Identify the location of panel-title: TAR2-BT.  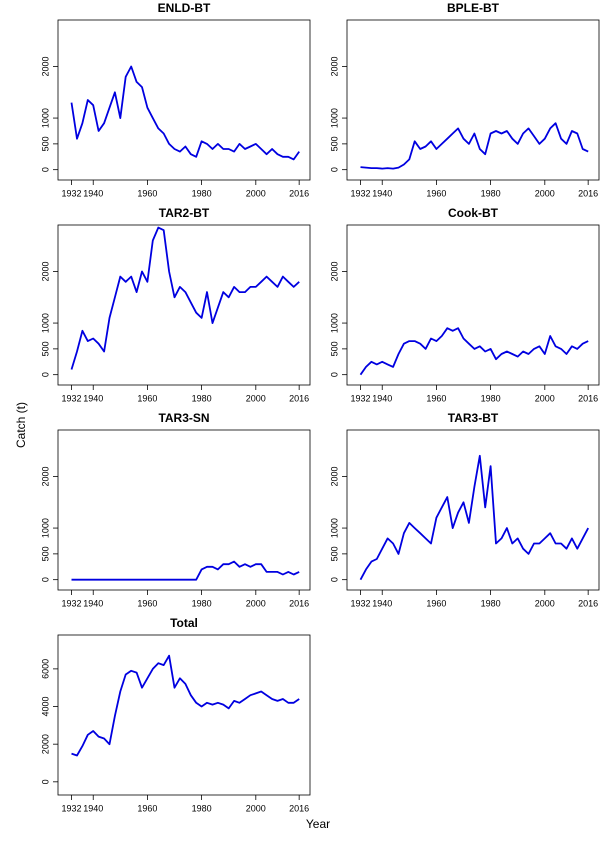
(184, 213).